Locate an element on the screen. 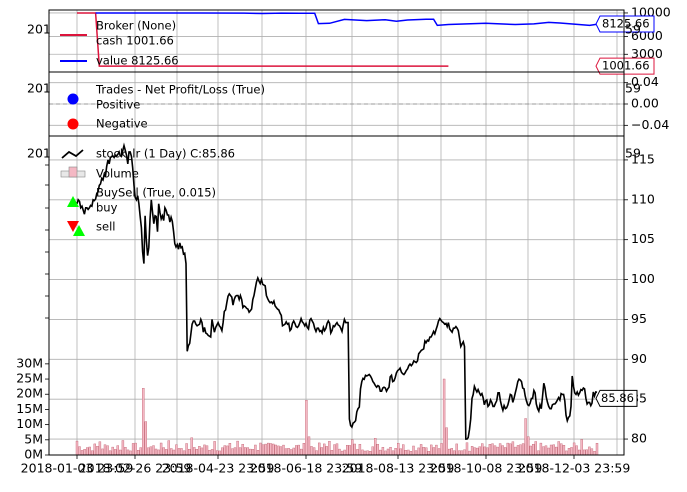 The image size is (687, 492). legend-label: Broker (None) is located at coordinates (136, 26).